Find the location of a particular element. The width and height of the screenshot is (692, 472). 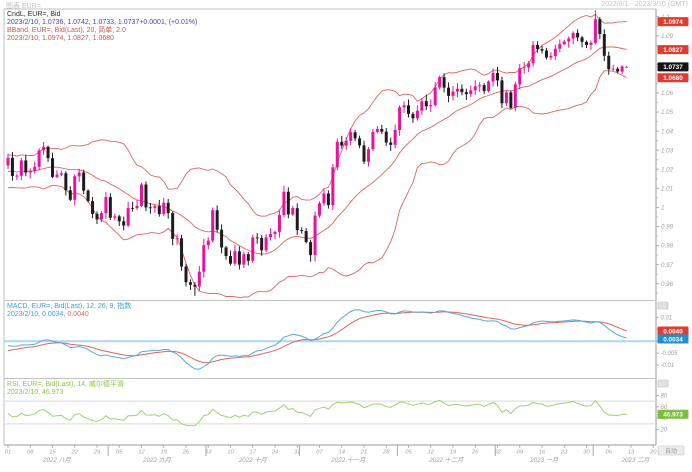

x-axis-day-label: 10 is located at coordinates (230, 453).